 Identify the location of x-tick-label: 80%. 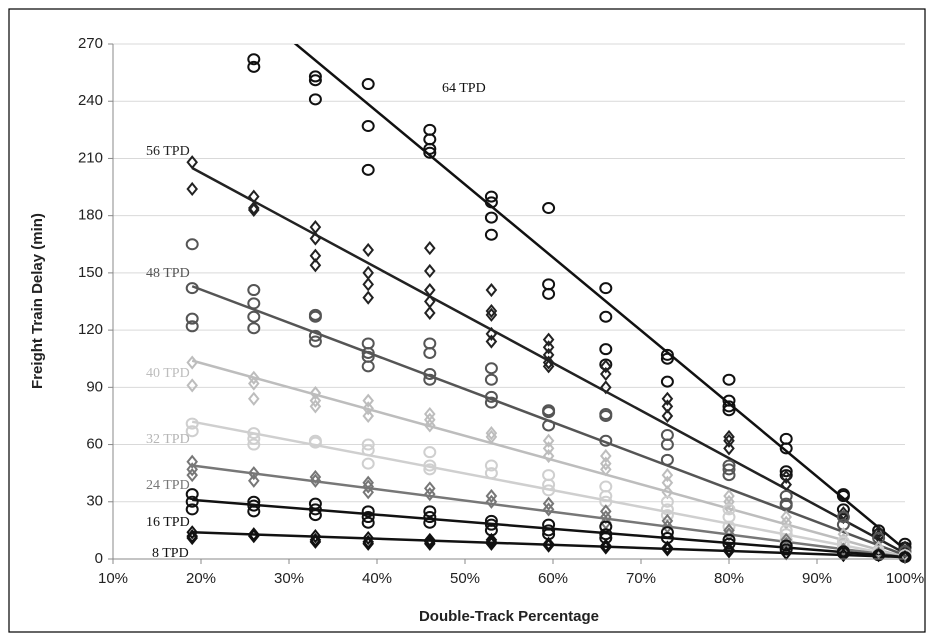
(729, 578).